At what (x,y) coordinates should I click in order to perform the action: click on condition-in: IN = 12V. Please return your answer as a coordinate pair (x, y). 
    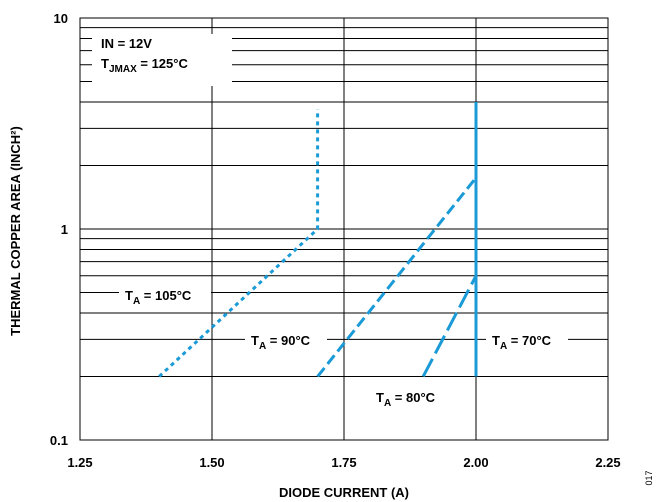
    Looking at the image, I should click on (126, 43).